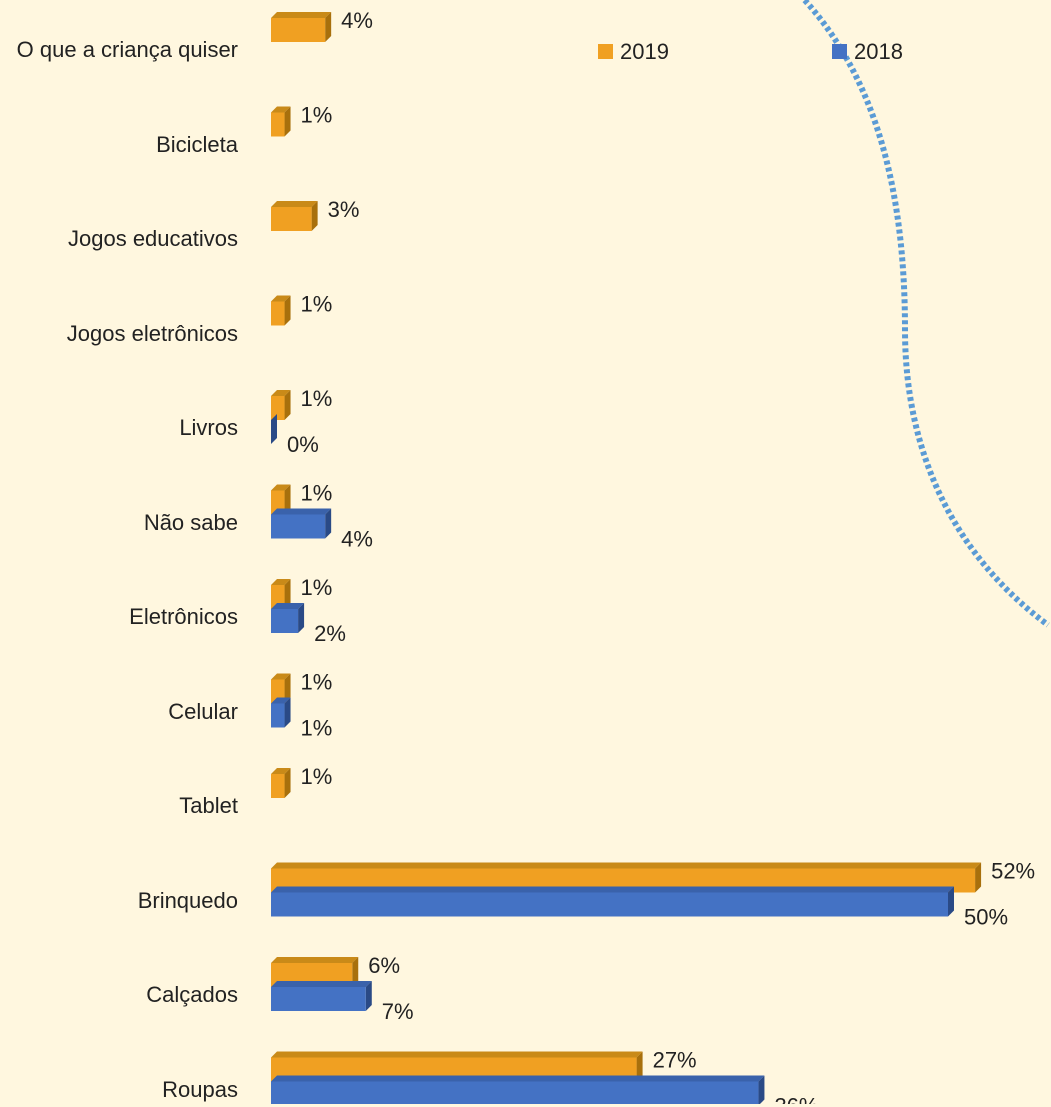 The height and width of the screenshot is (1107, 1051). What do you see at coordinates (197, 144) in the screenshot?
I see `category-label: Bicicleta` at bounding box center [197, 144].